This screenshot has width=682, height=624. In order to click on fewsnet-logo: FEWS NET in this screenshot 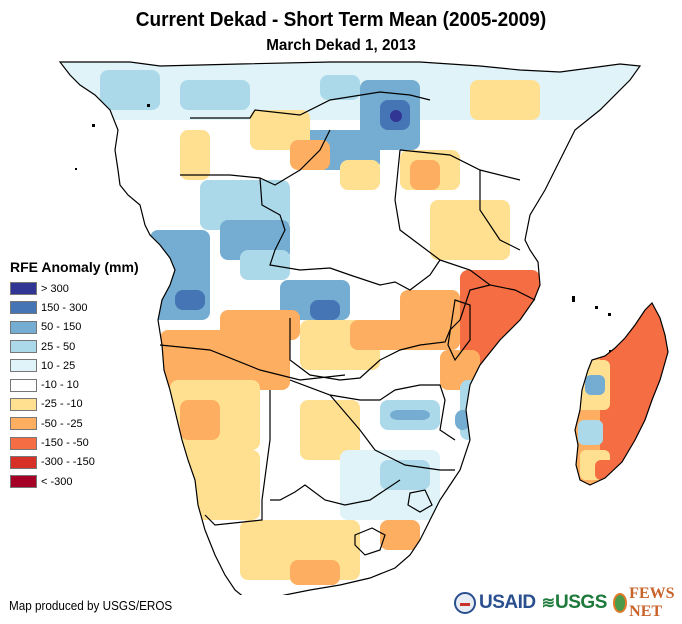, I will do `click(647, 603)`.